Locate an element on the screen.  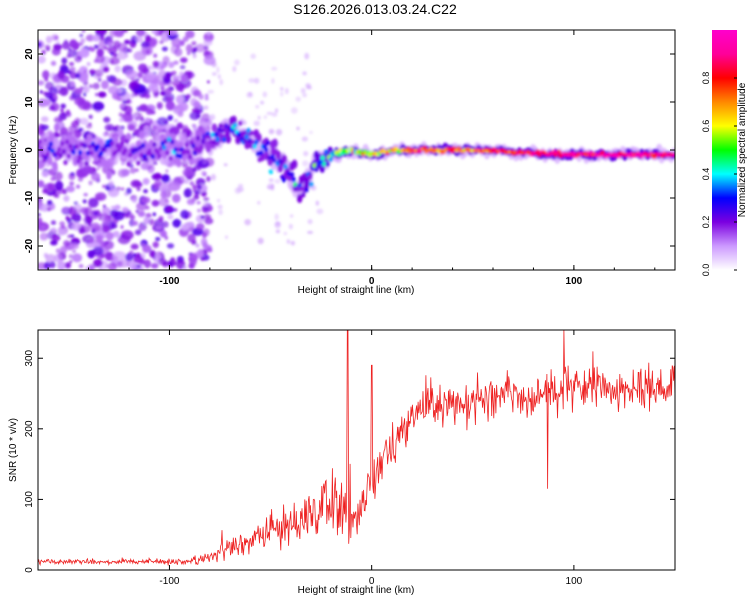
spectrogram-xlabel: Height of straight line (km) is located at coordinates (356, 290).